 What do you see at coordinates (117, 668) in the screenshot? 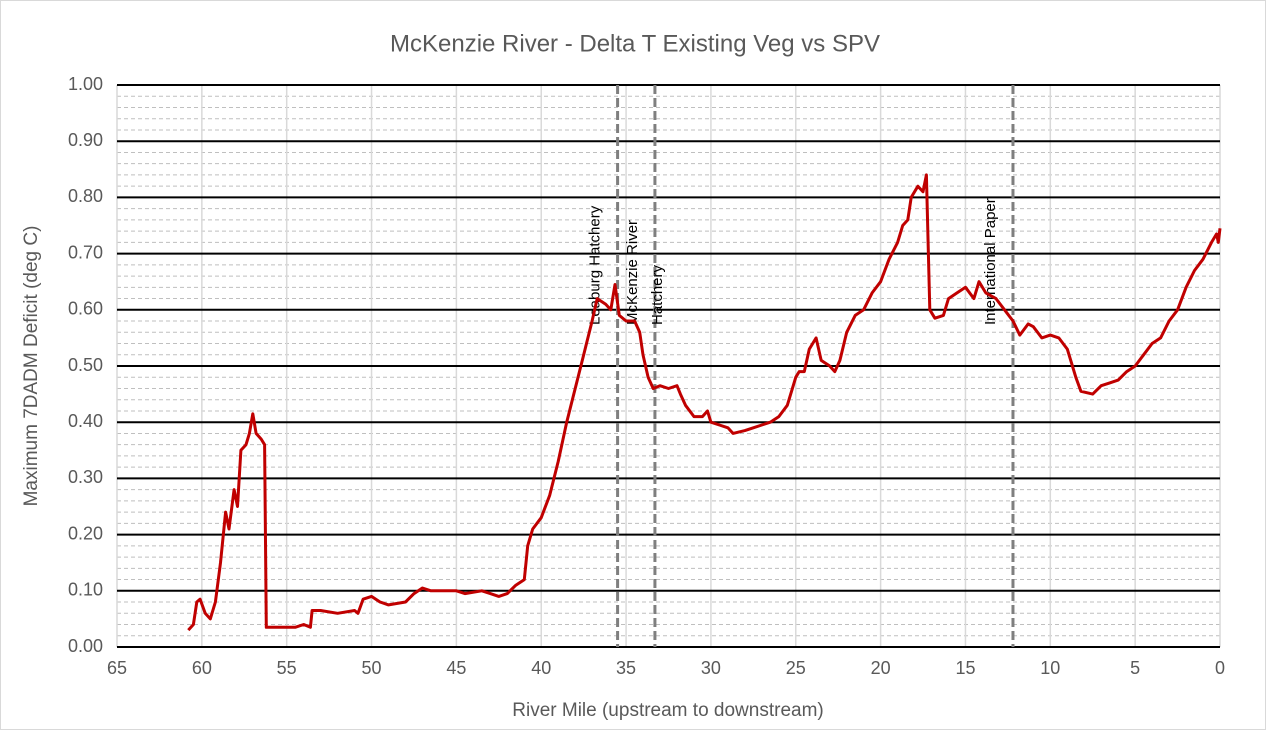
I see `x-tick-label: 65` at bounding box center [117, 668].